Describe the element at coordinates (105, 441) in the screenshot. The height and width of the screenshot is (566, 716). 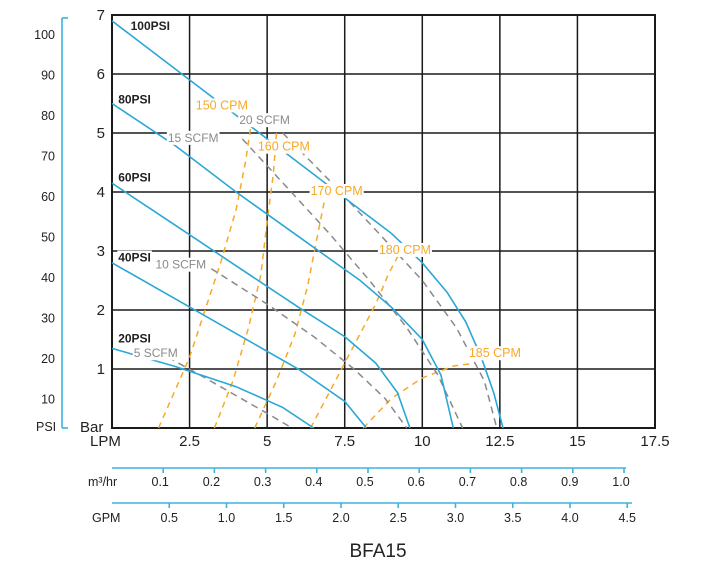
I see `lpm-axis-label: LPM` at that location.